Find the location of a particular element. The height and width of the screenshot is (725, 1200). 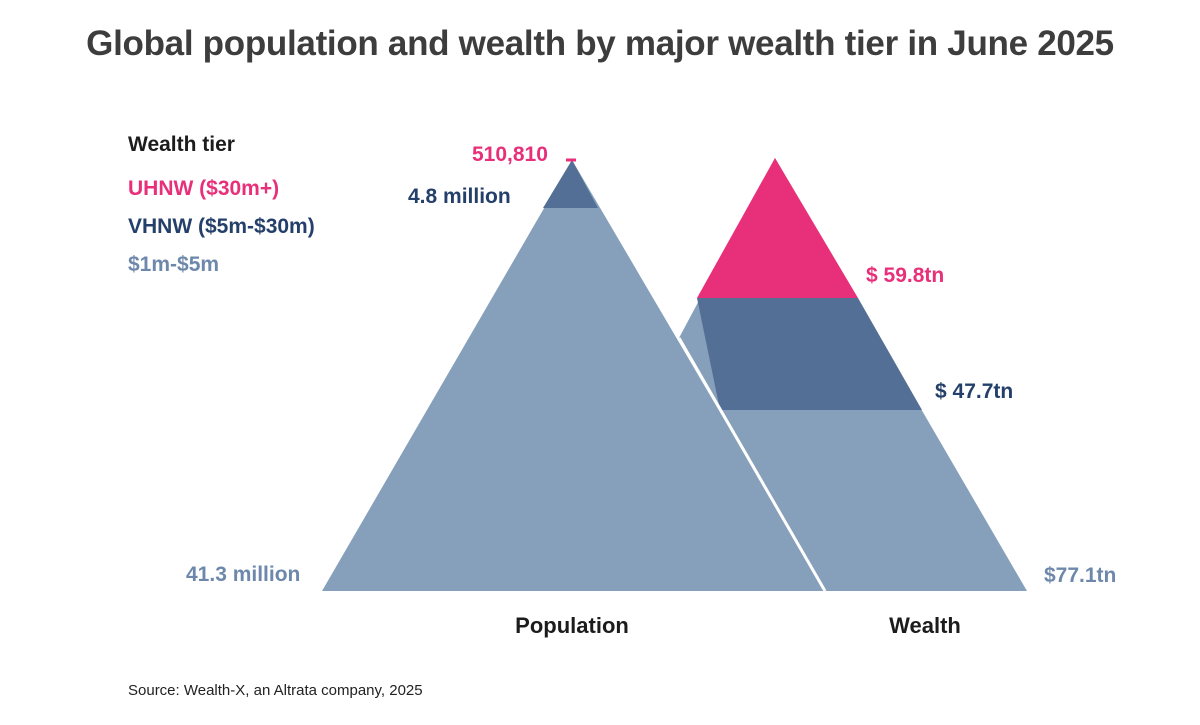

legend-item-vhnw: VHNW ($5m-$30m) is located at coordinates (221, 226).